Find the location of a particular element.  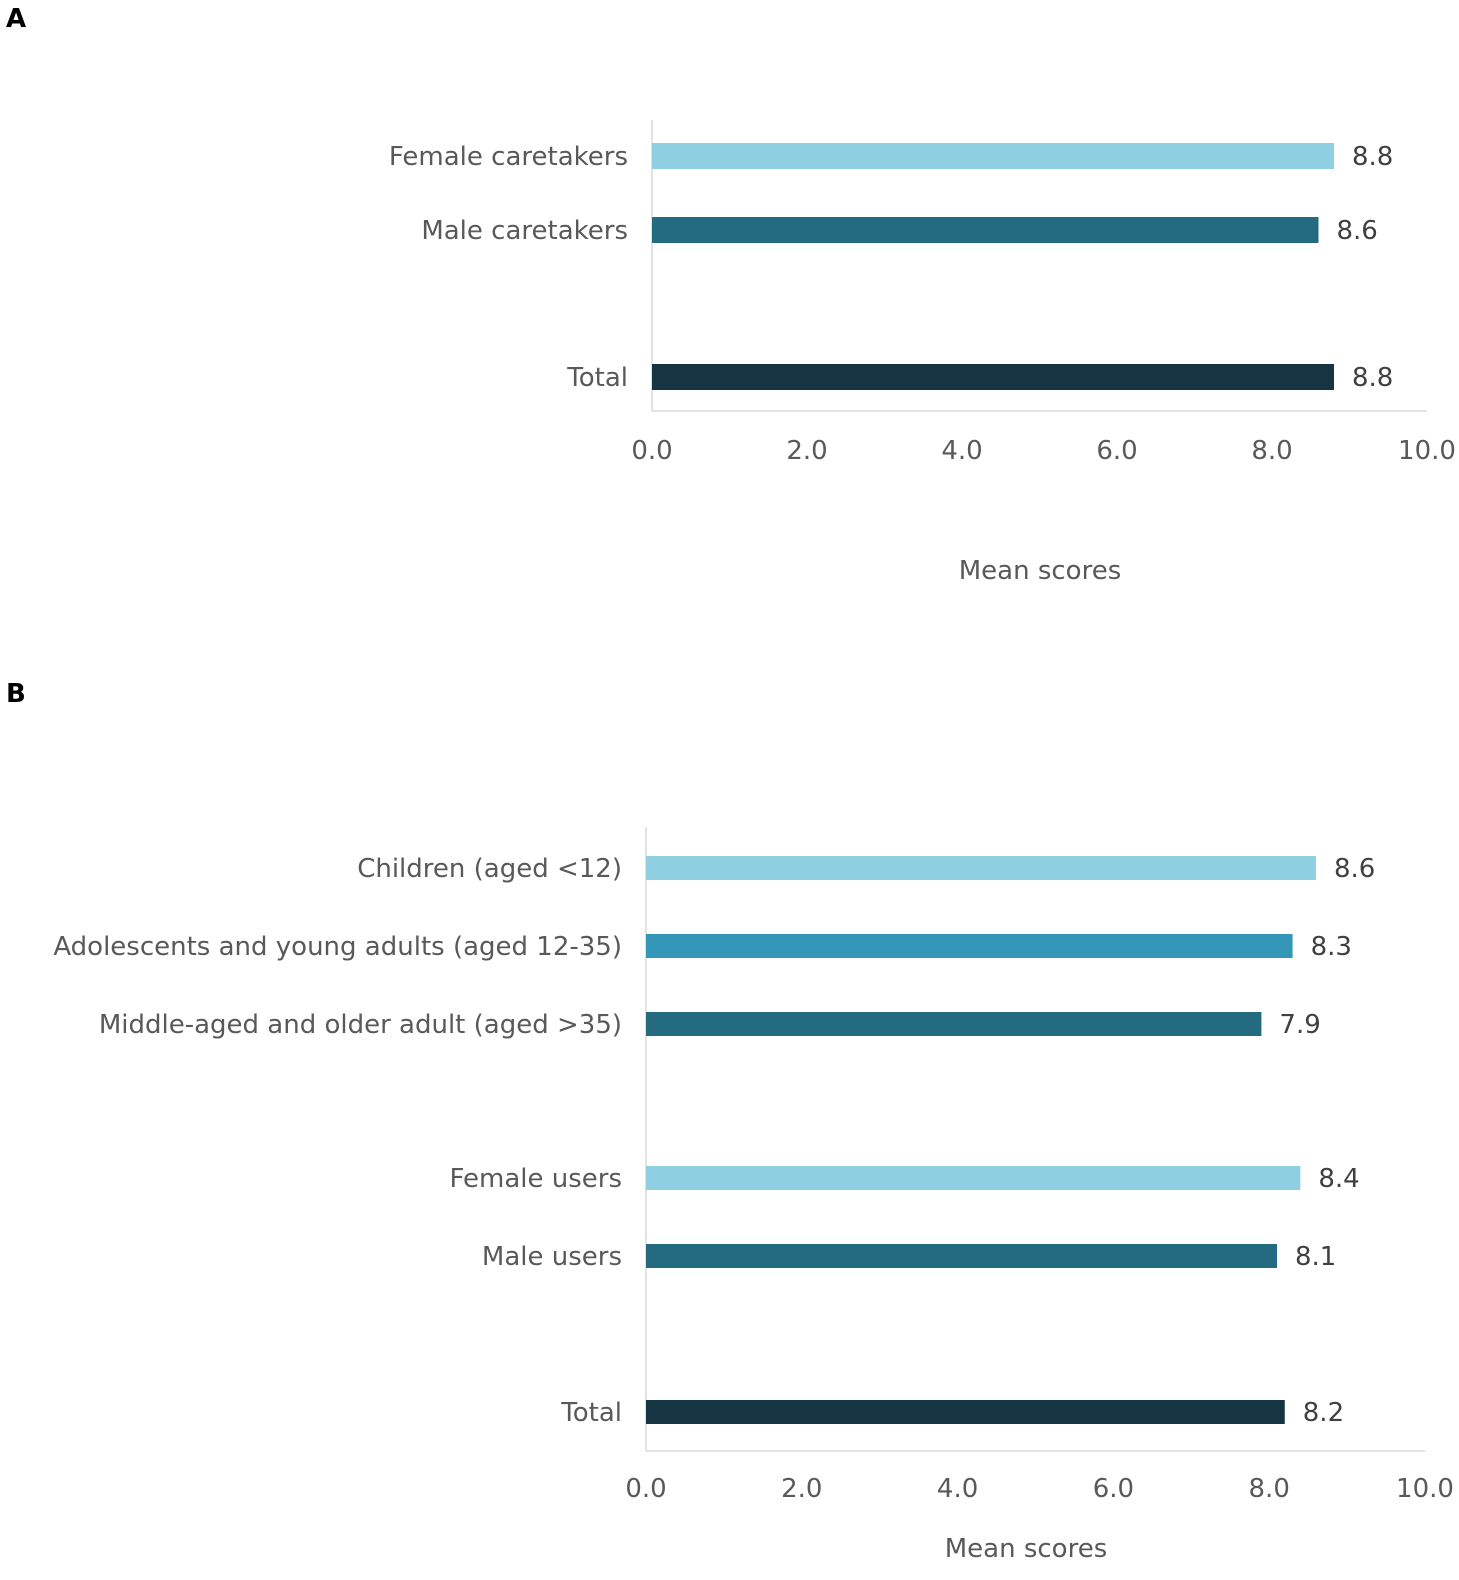

panel-b-value-label: 8.2 is located at coordinates (1323, 1413).